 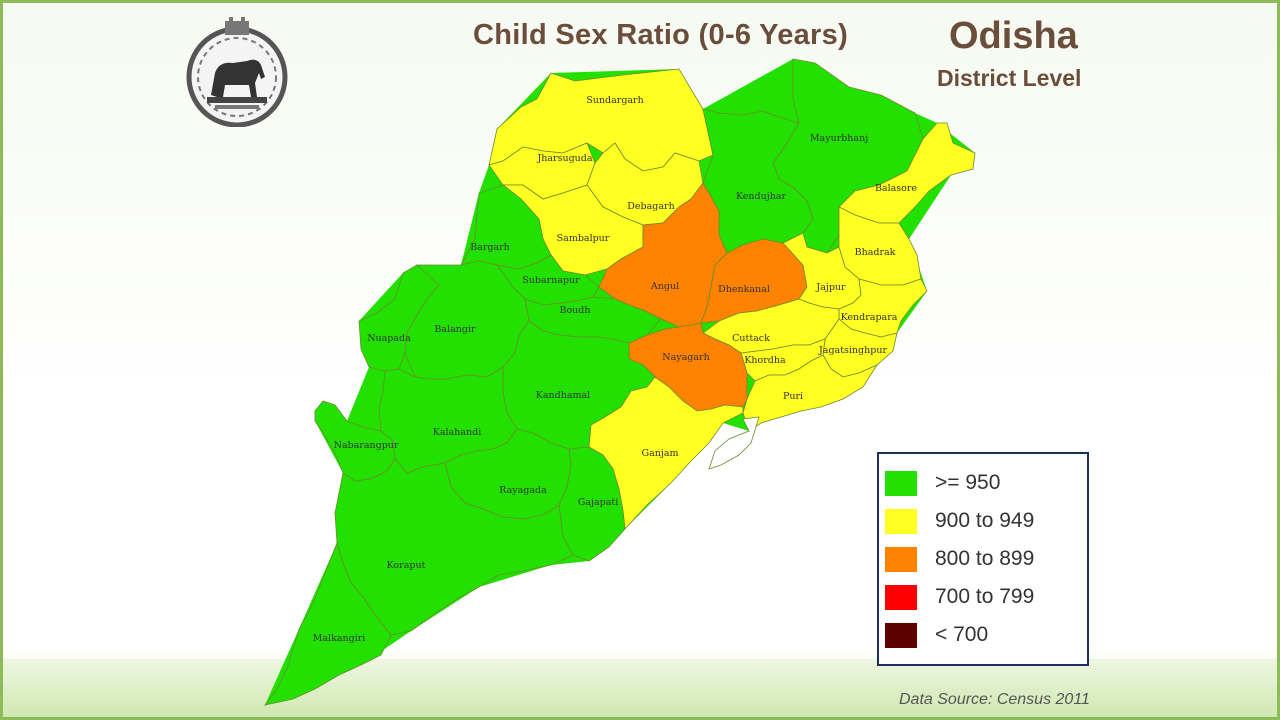 What do you see at coordinates (455, 329) in the screenshot?
I see `district-label: Balangir` at bounding box center [455, 329].